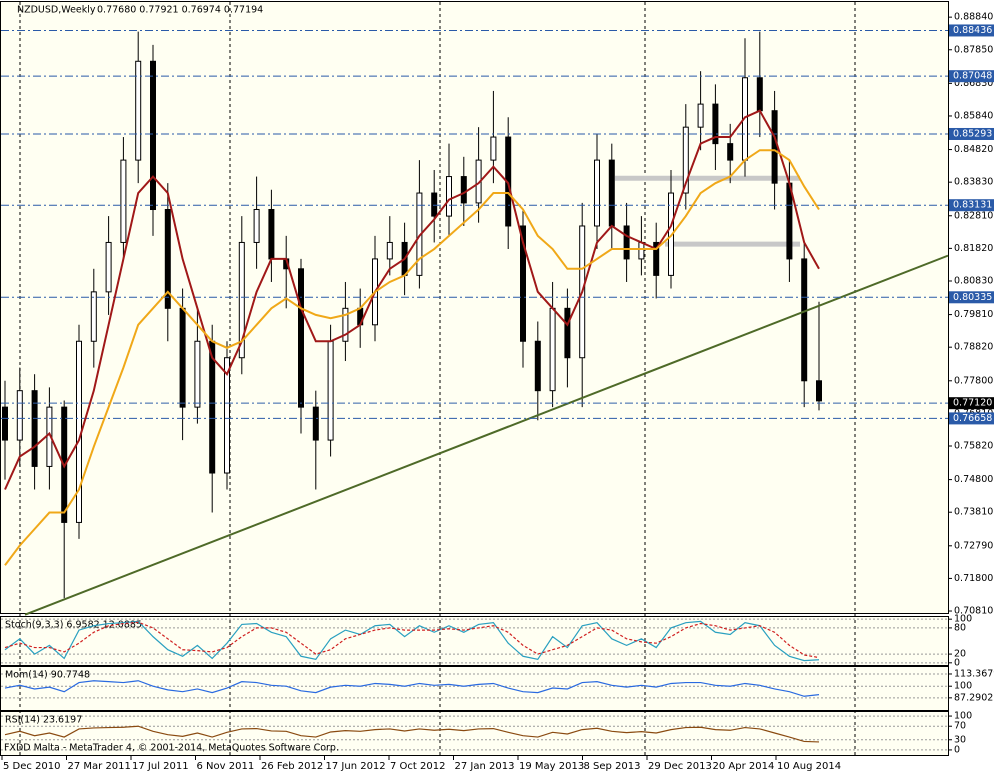 The image size is (994, 775). What do you see at coordinates (973, 314) in the screenshot?
I see `y-tick-label: 0.79810` at bounding box center [973, 314].